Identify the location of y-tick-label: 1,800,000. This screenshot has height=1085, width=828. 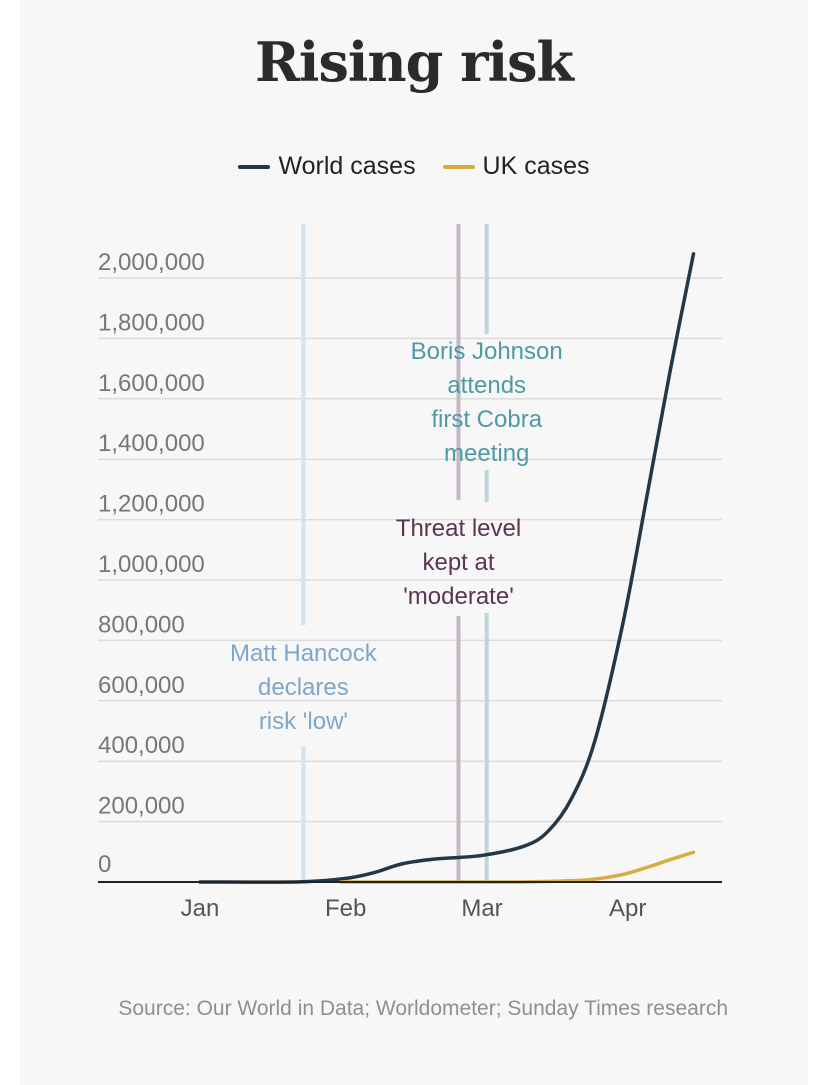
(151, 322).